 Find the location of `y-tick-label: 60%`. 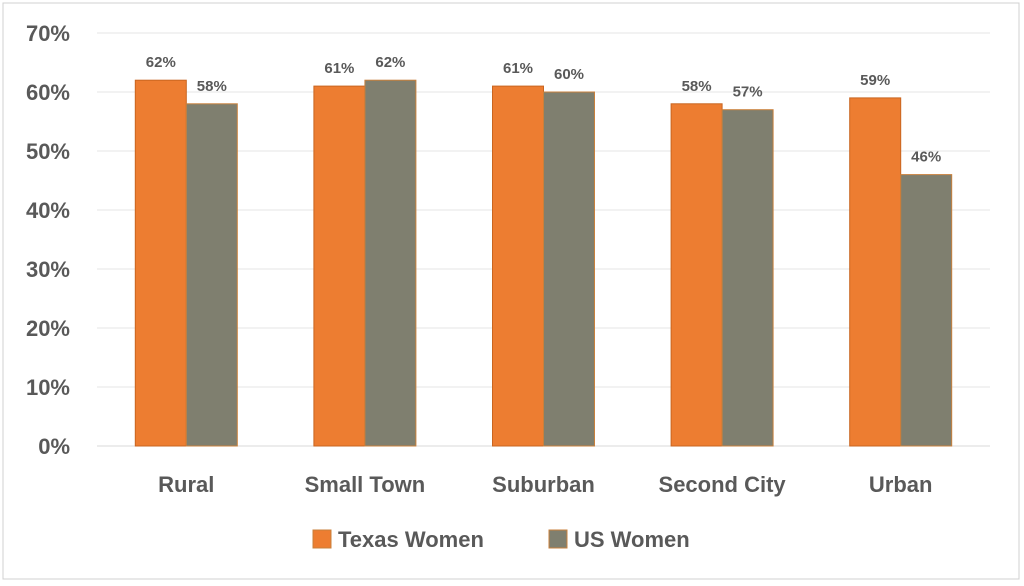

y-tick-label: 60% is located at coordinates (48, 92).